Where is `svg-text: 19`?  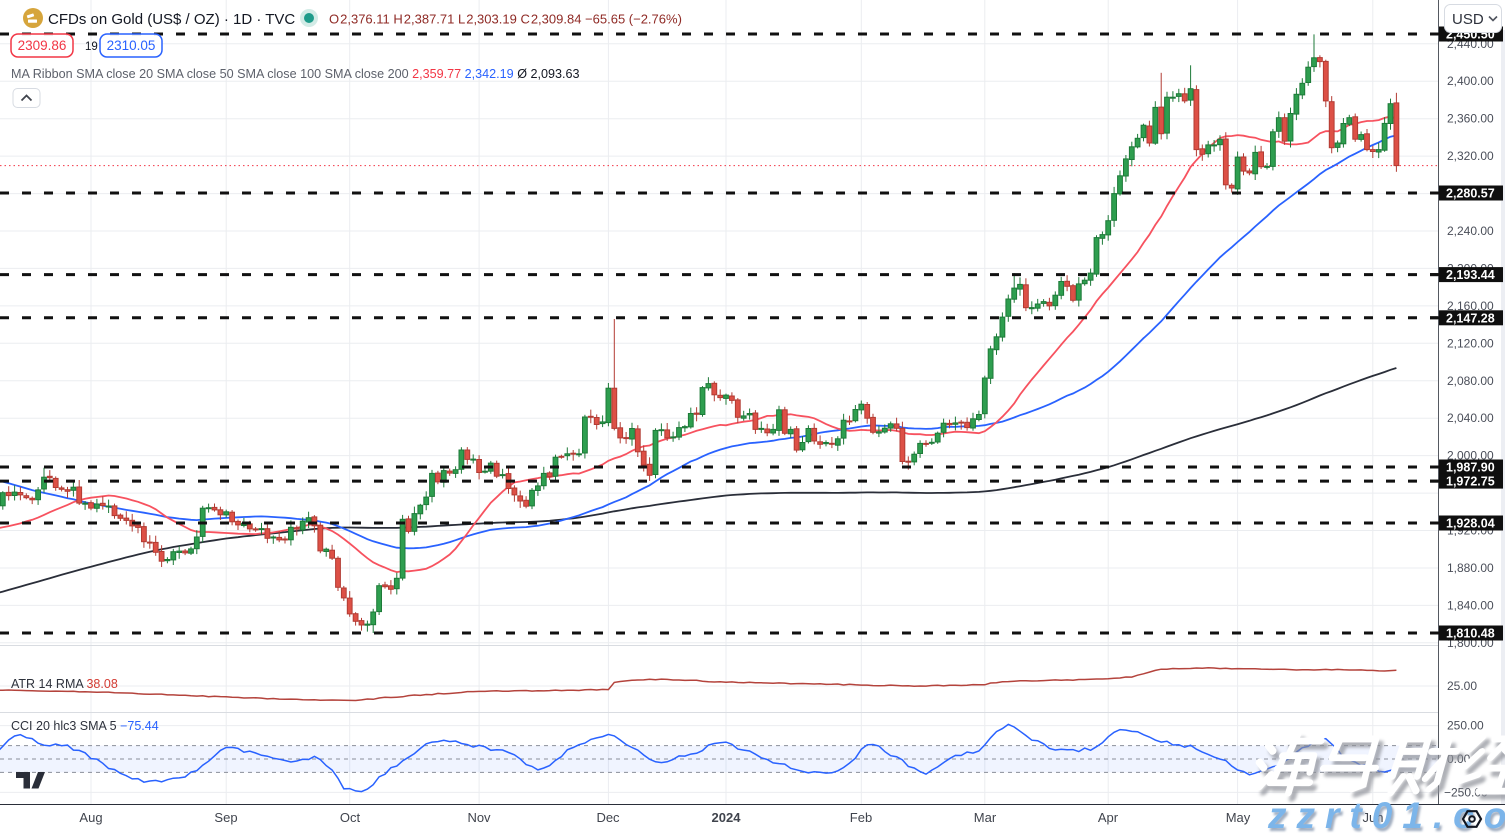
svg-text: 19 is located at coordinates (91, 47).